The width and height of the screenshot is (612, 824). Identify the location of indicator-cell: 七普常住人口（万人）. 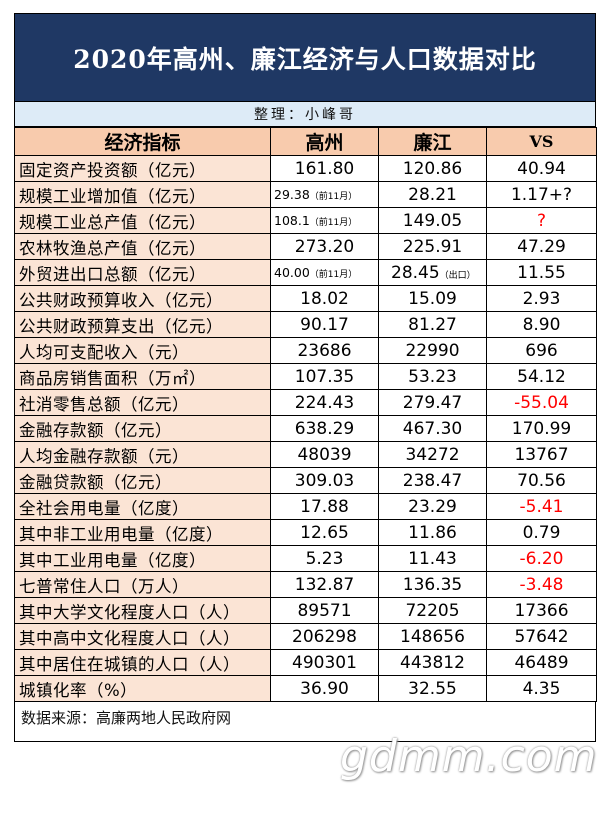
(142, 584).